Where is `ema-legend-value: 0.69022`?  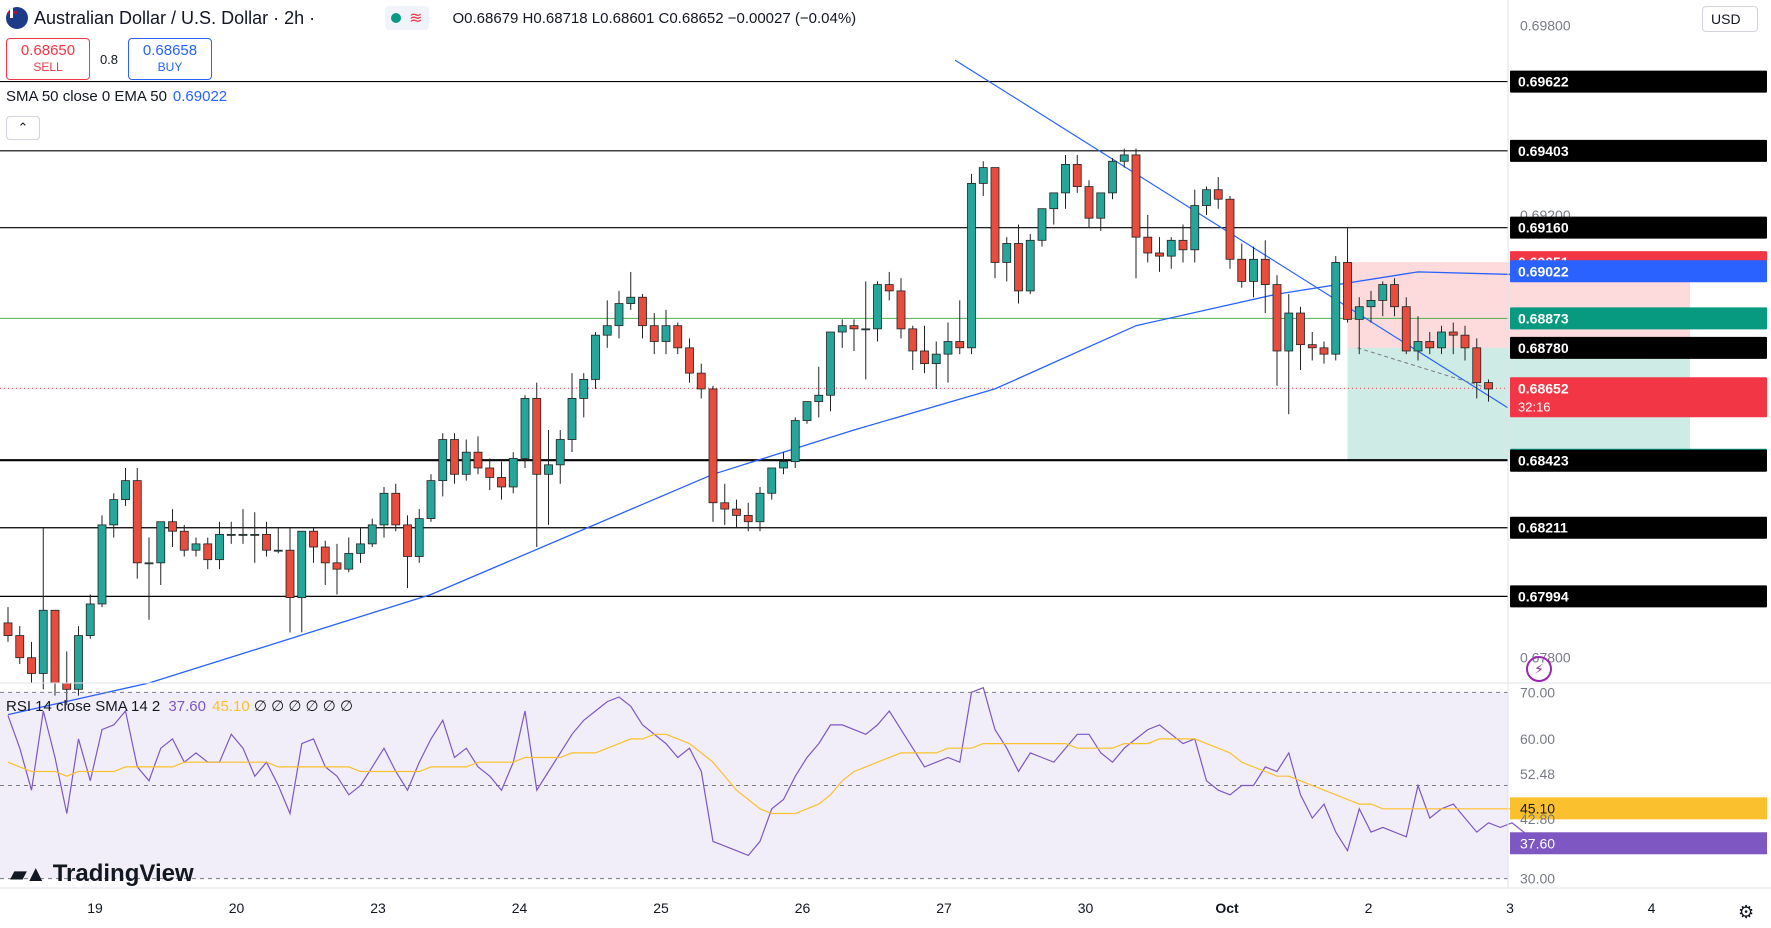
ema-legend-value: 0.69022 is located at coordinates (200, 96).